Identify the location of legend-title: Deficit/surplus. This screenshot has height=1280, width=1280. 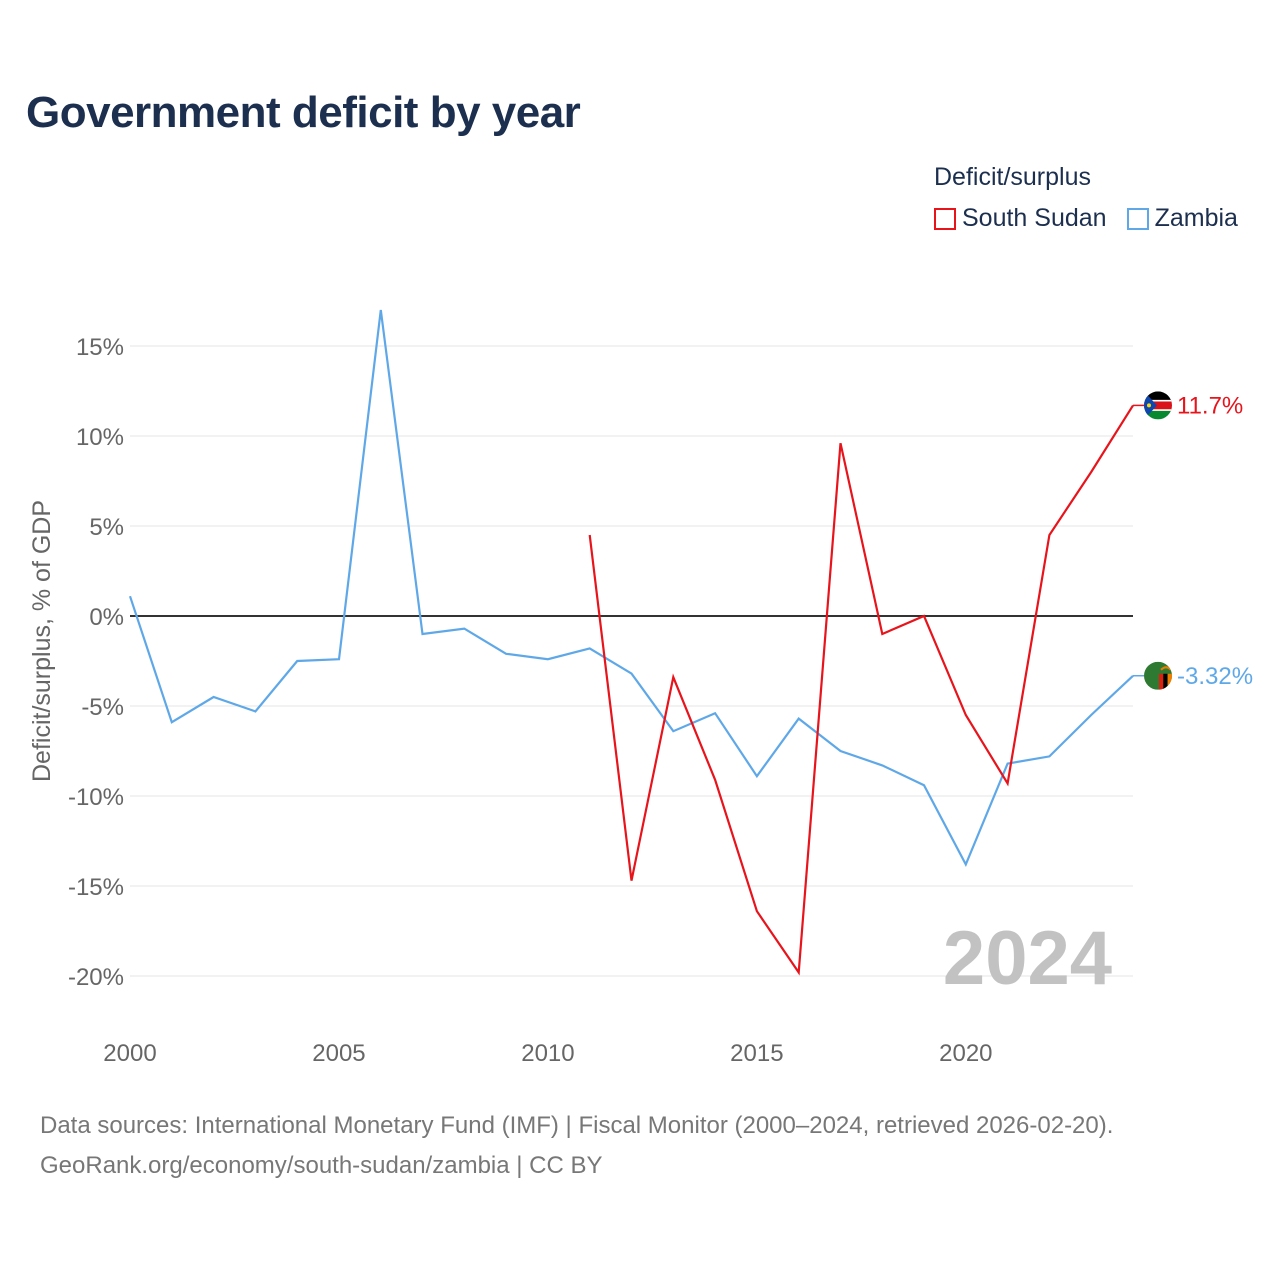
(1012, 177).